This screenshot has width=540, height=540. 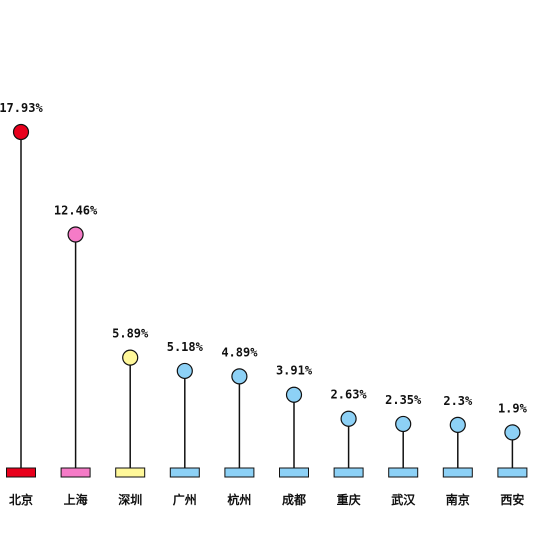 I want to click on value-label-6: 2.63%, so click(x=349, y=395).